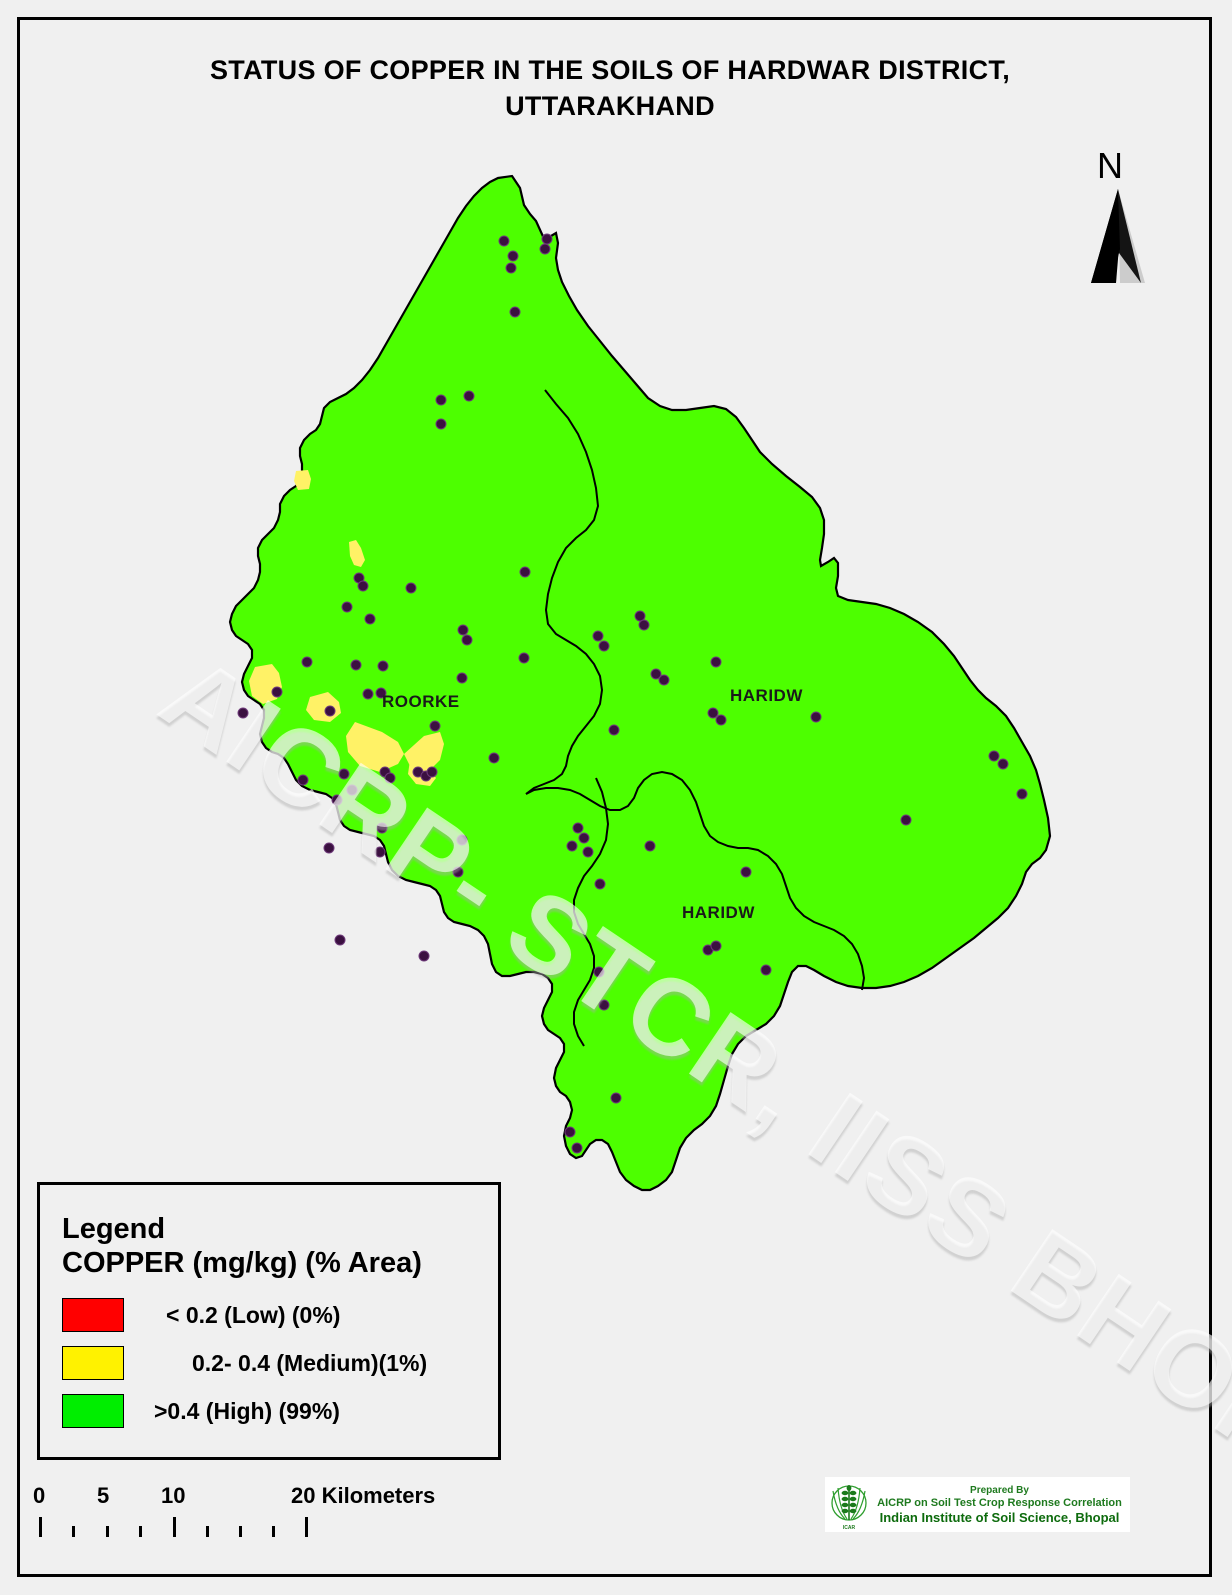 The height and width of the screenshot is (1595, 1232). I want to click on icar-emblem-icon: ICAR, so click(849, 1505).